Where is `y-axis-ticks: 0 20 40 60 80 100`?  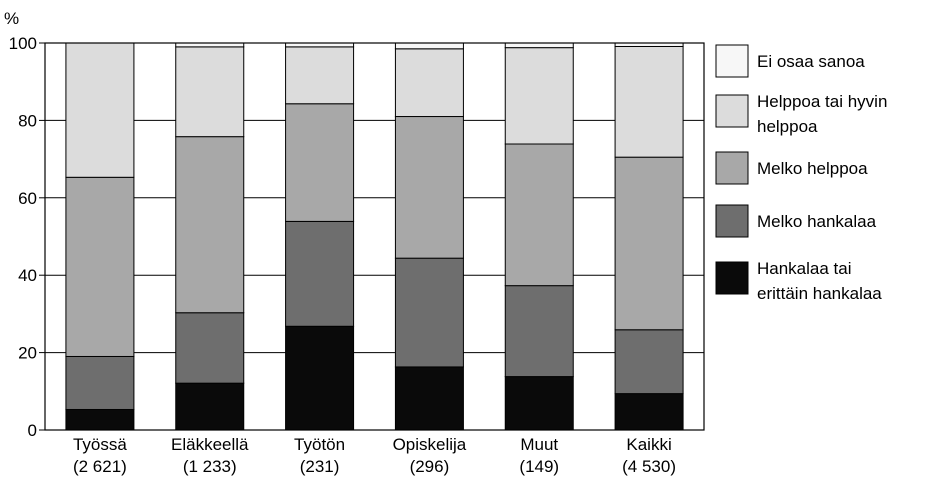
y-axis-ticks: 0 20 40 60 80 100 is located at coordinates (27, 237).